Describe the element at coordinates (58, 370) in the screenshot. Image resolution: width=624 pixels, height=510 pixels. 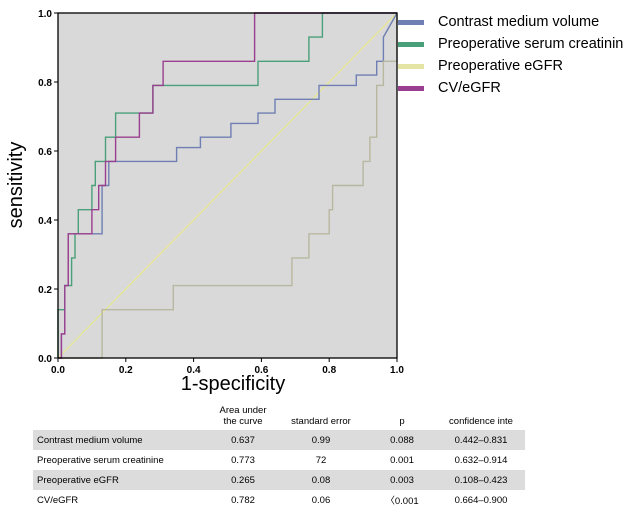
I see `x-tick-label: 0.0` at that location.